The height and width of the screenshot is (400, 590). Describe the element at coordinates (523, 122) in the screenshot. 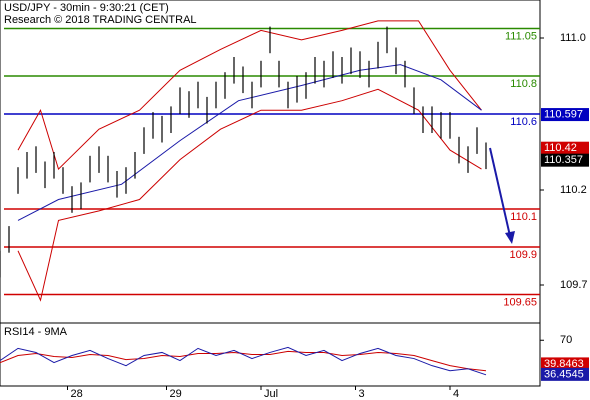

I see `level-label: 110.6` at that location.